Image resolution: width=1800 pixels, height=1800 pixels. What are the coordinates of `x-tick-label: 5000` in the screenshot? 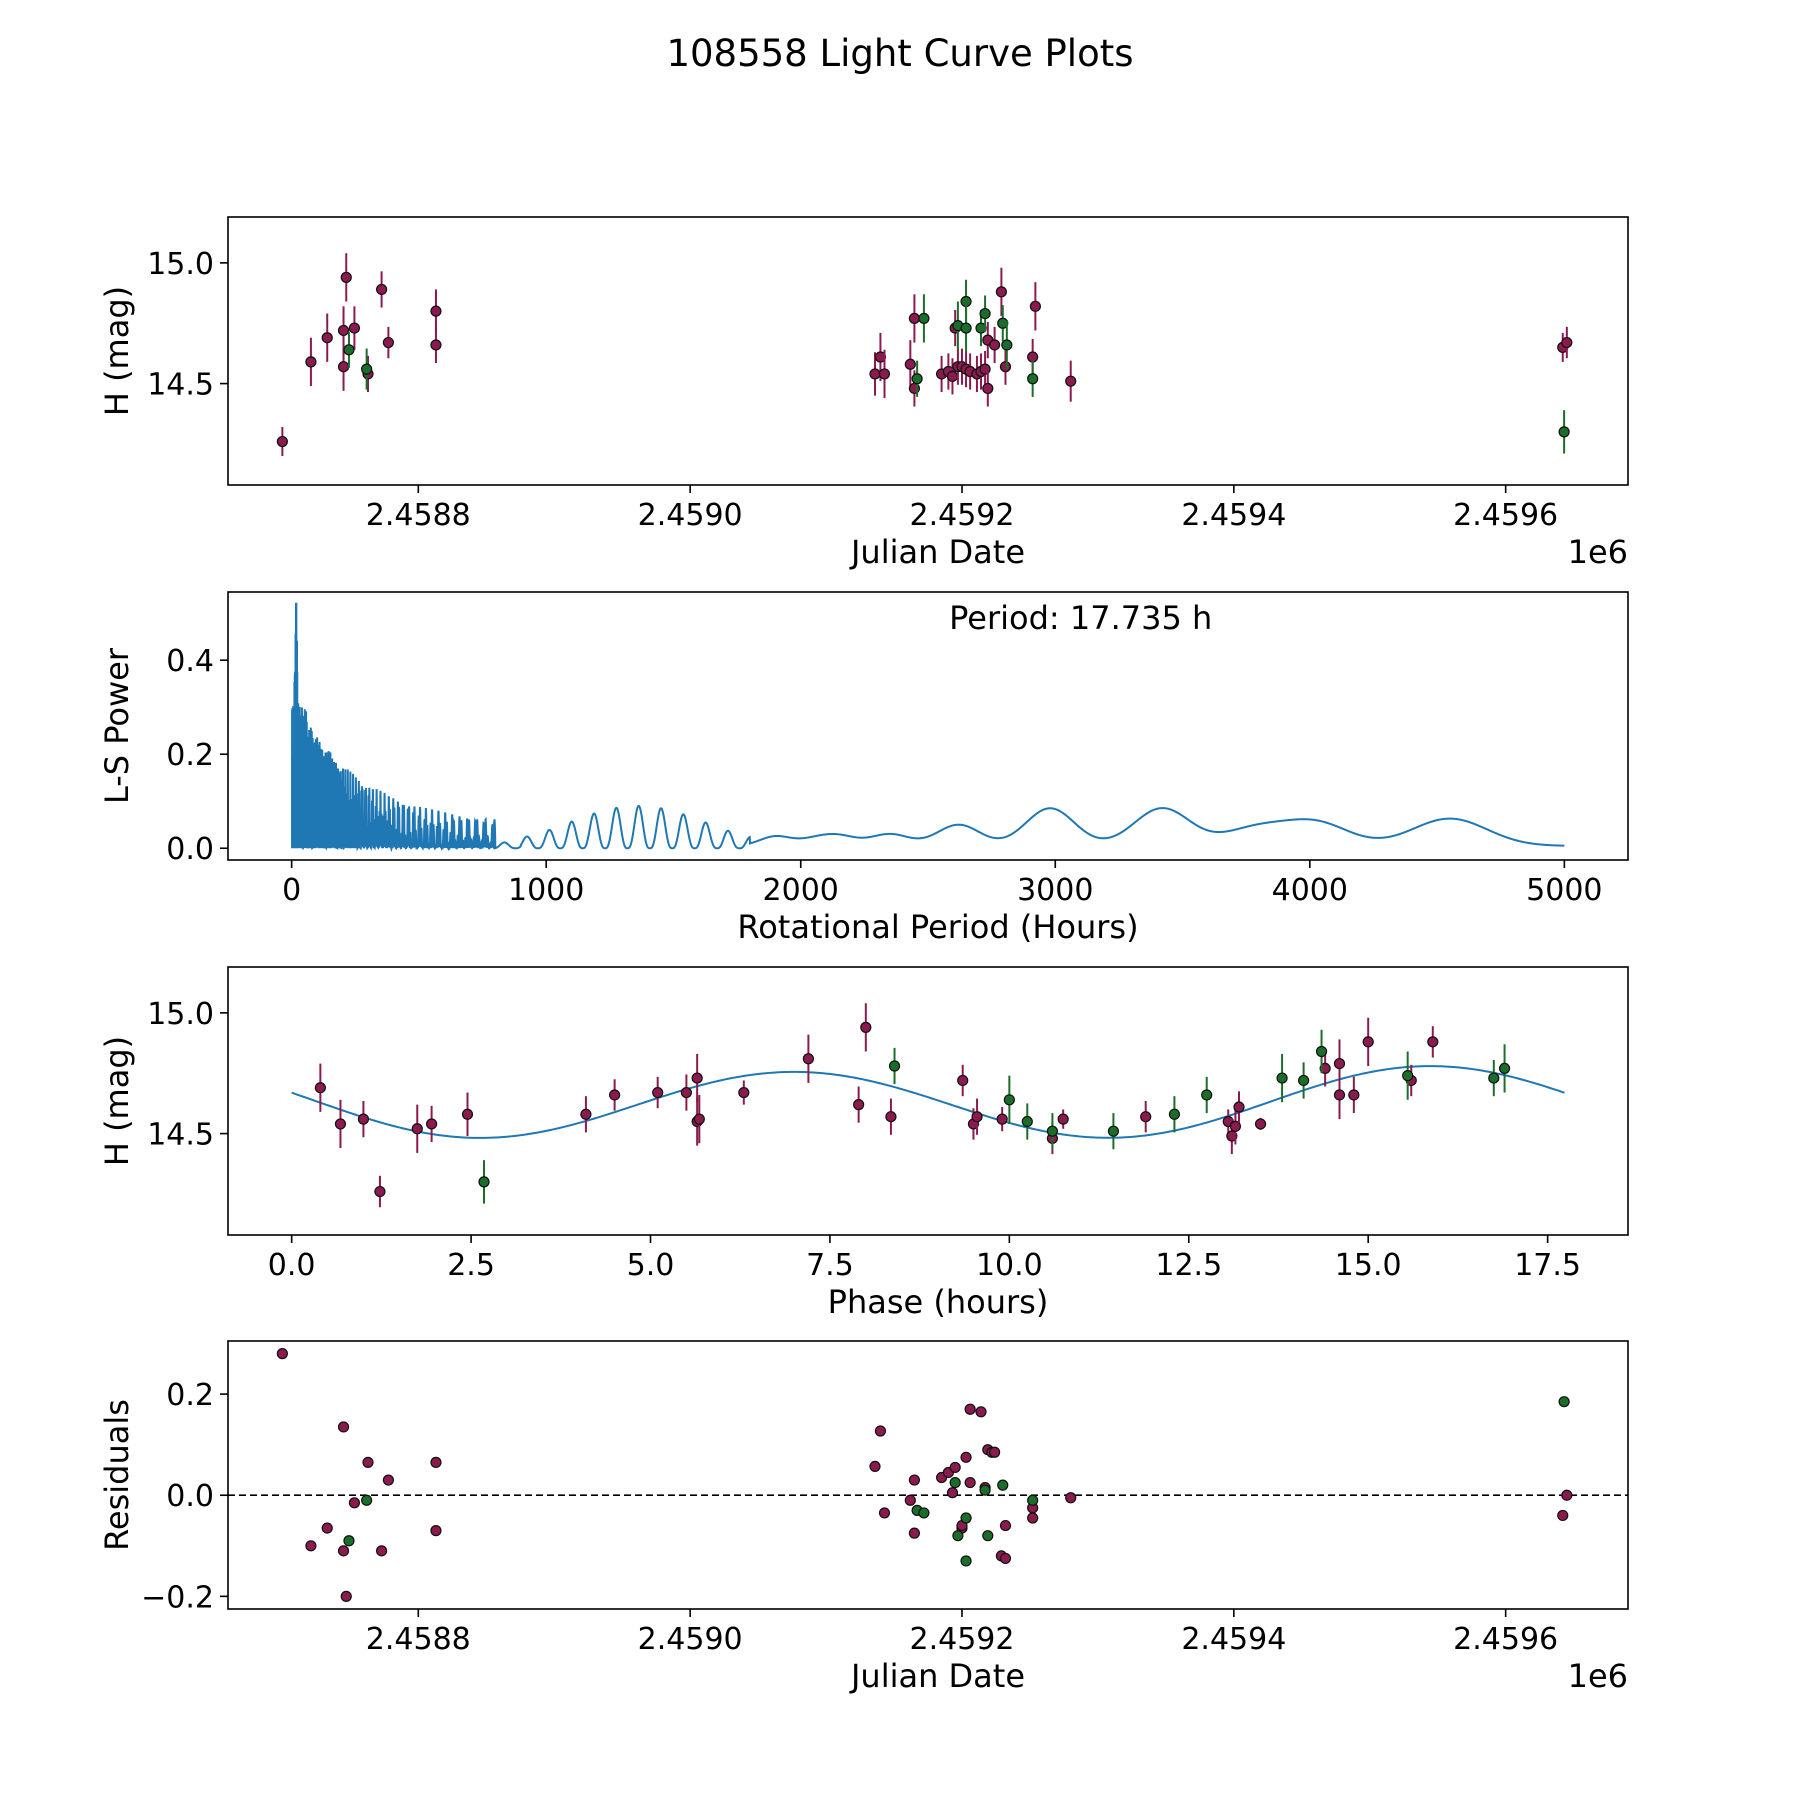 It's located at (1564, 890).